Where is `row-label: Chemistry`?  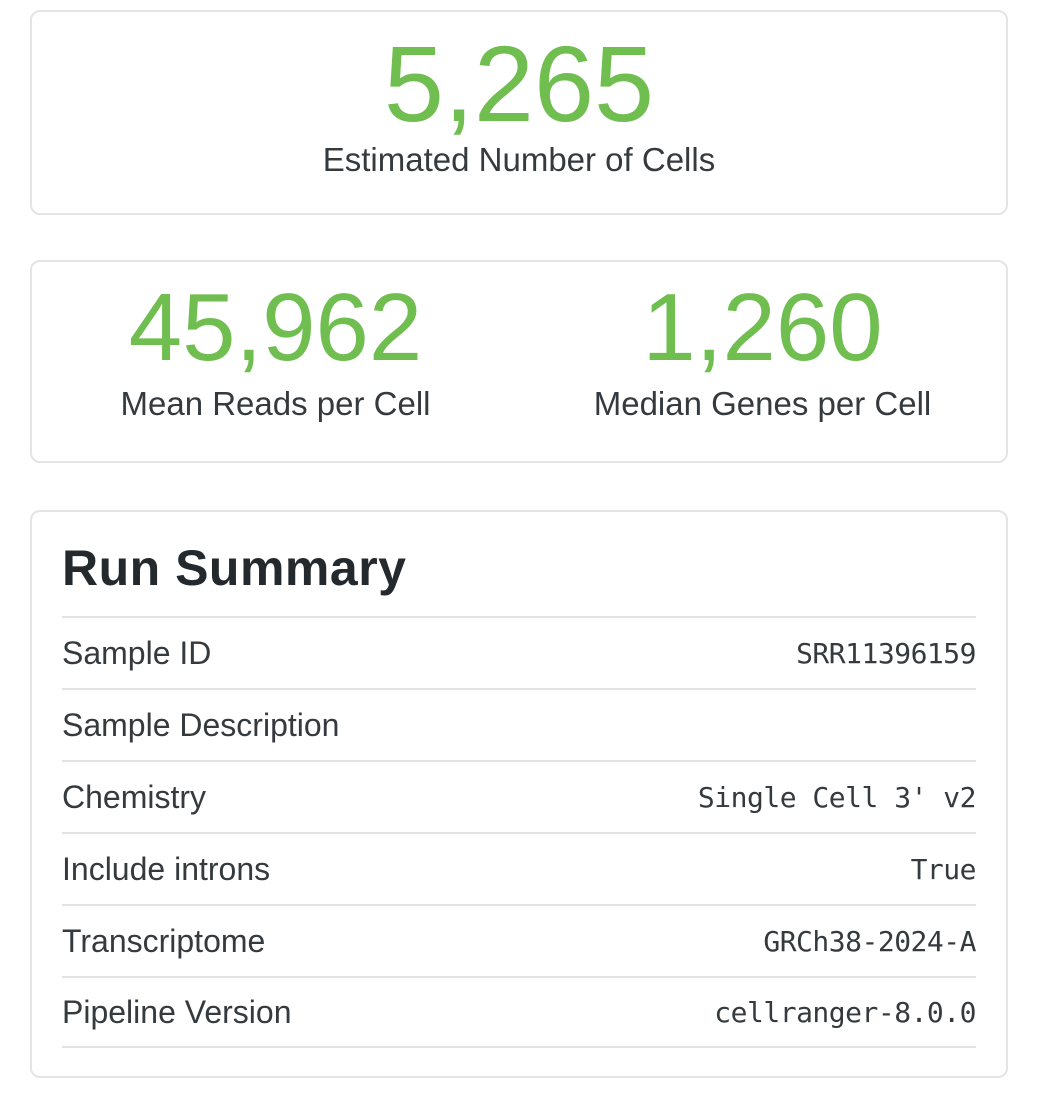
row-label: Chemistry is located at coordinates (134, 796).